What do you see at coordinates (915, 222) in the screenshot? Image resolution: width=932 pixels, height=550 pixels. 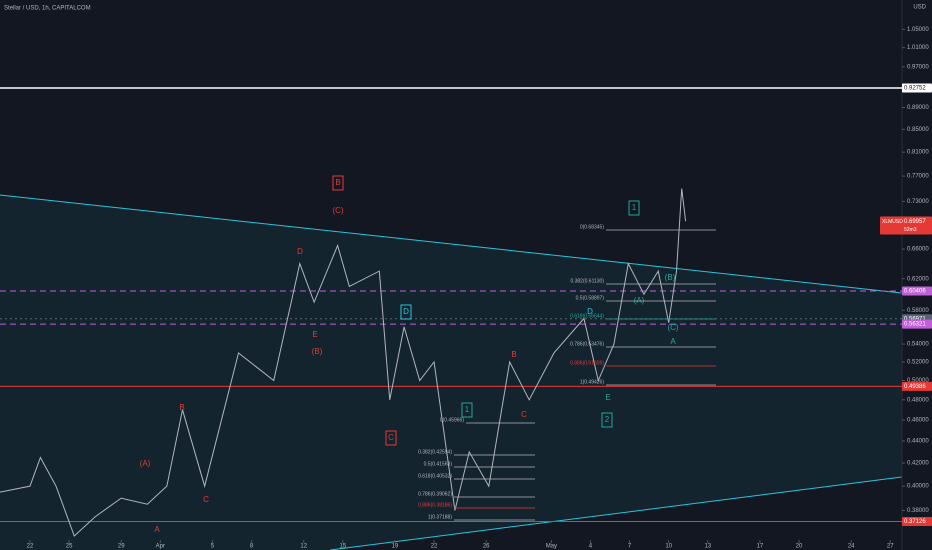 I see `last-price-label: 0.69957` at bounding box center [915, 222].